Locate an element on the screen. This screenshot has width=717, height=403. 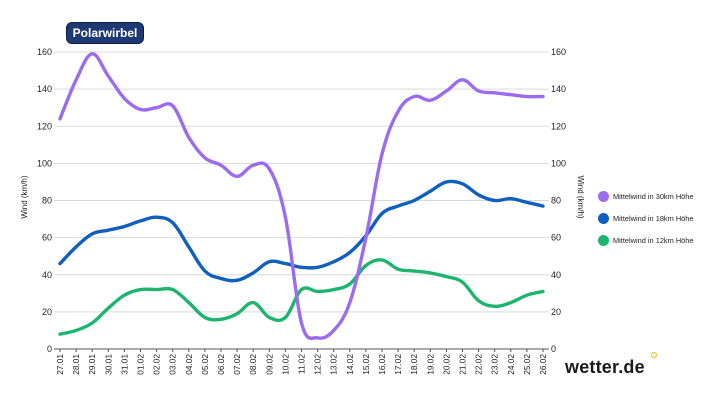
y-tick-left-60: 60 is located at coordinates (47, 238).